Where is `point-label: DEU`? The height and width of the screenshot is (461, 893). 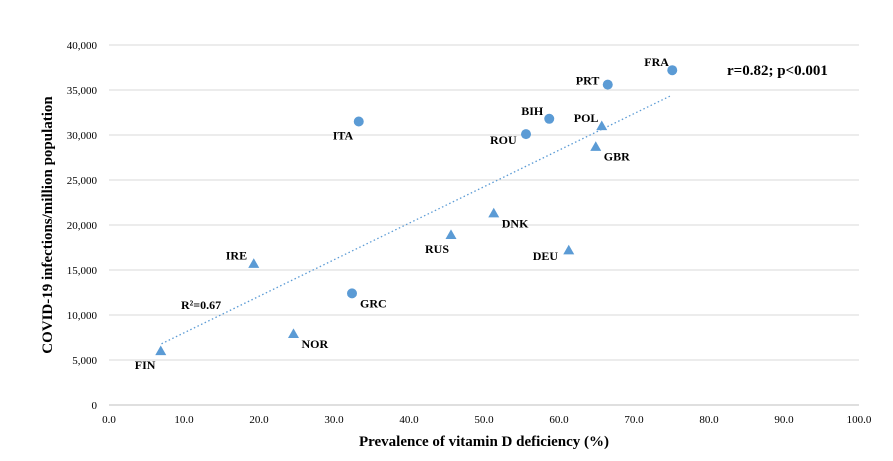
point-label: DEU is located at coordinates (546, 256).